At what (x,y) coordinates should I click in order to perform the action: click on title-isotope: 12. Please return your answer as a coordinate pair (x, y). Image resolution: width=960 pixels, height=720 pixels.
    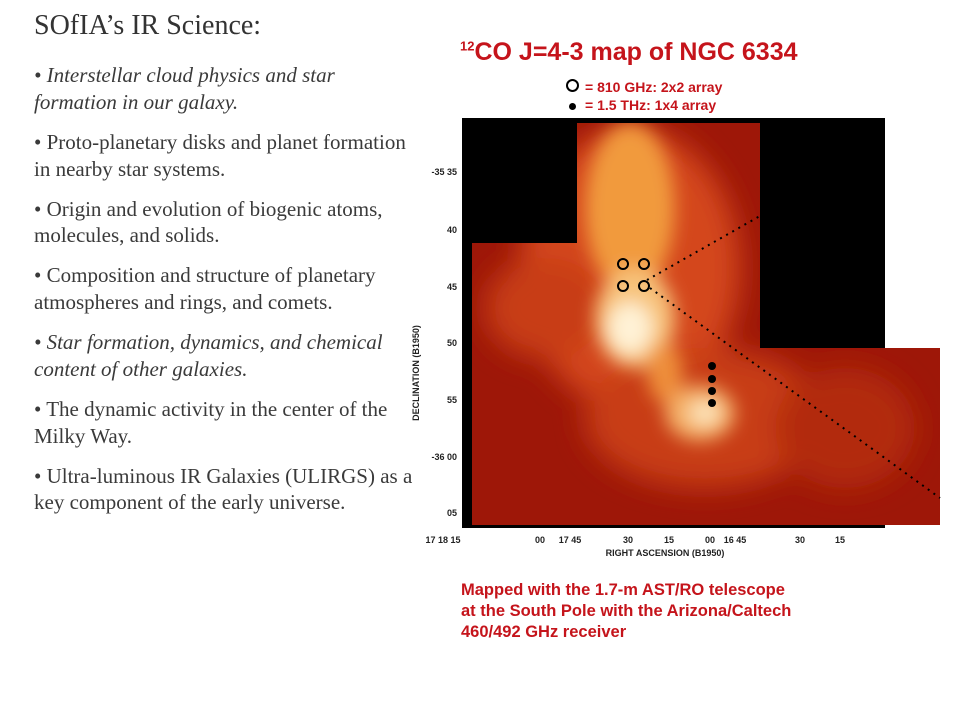
    Looking at the image, I should click on (467, 46).